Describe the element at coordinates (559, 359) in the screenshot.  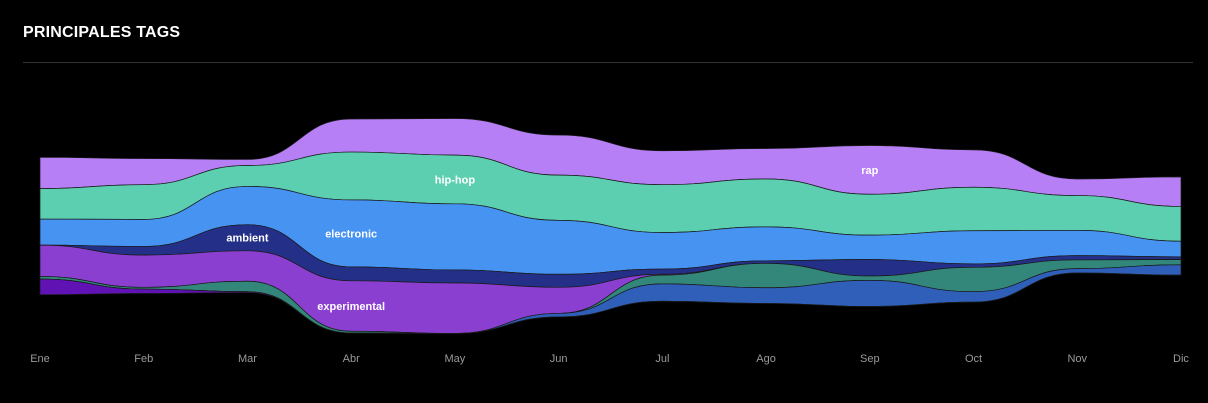
I see `x-tick-label: Jun` at that location.